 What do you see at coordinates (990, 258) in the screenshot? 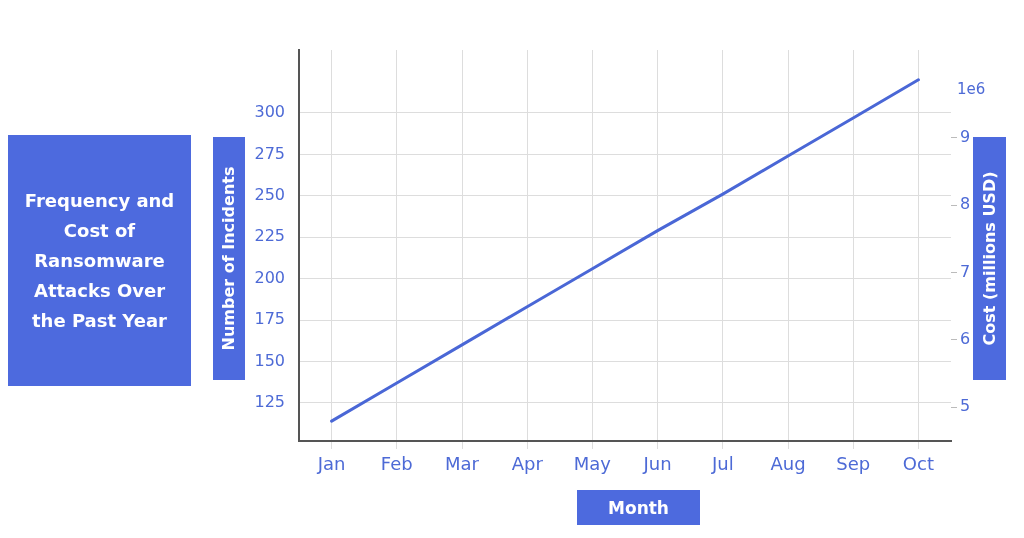
I see `y2-axis-title: Cost (millions USD)` at bounding box center [990, 258].